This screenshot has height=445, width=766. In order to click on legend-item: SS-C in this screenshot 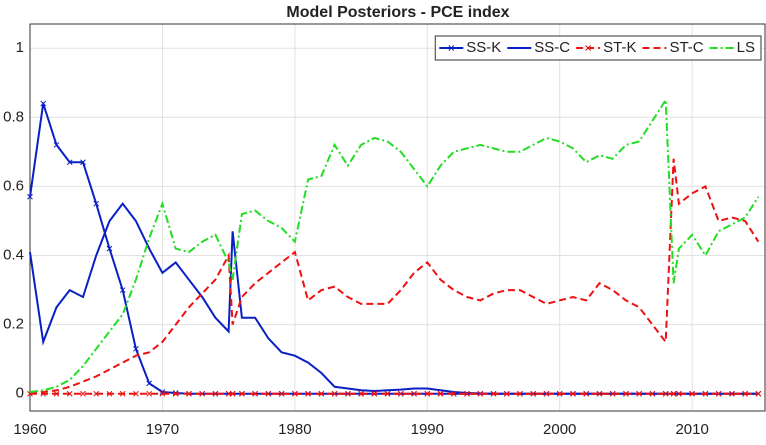, I will do `click(538, 47)`.